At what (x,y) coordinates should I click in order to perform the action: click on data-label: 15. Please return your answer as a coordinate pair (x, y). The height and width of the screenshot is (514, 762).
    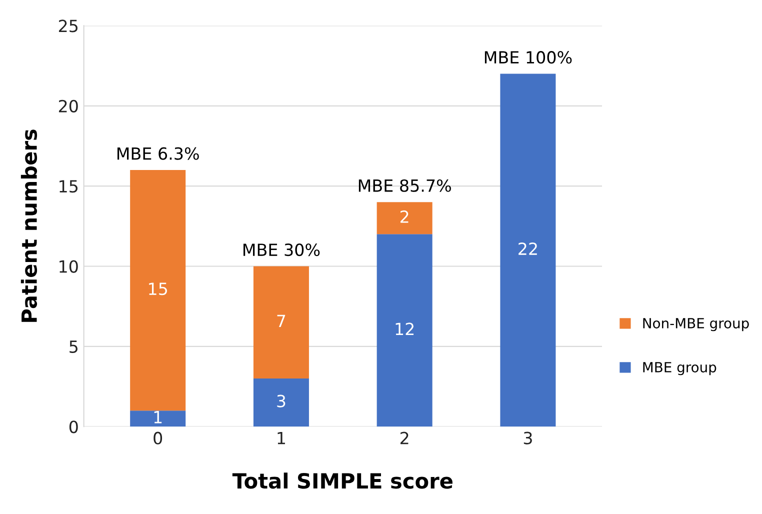
    Looking at the image, I should click on (158, 289).